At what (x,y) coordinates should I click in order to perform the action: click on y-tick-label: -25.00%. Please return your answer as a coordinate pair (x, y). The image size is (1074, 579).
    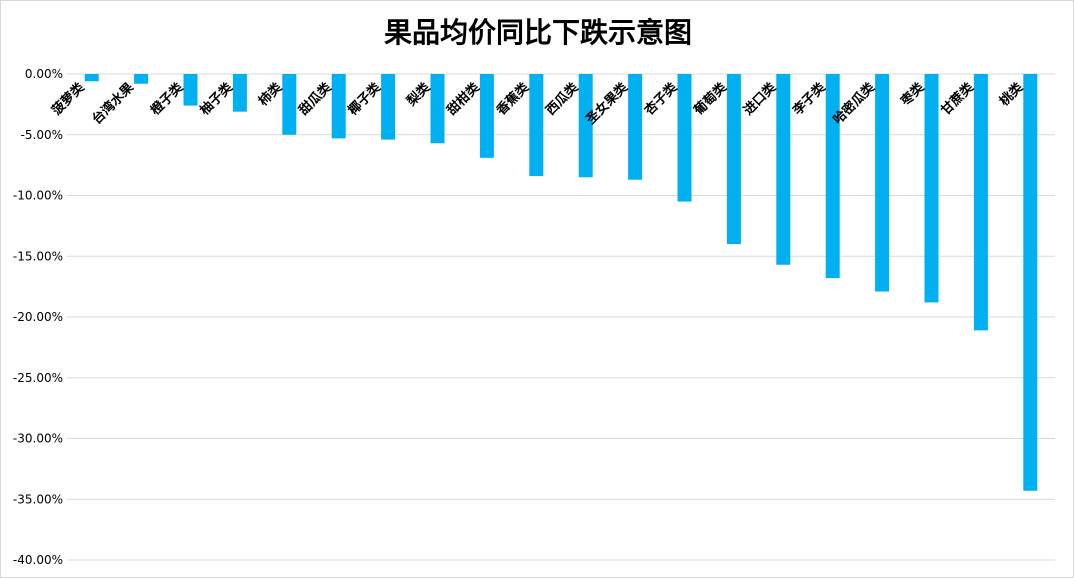
    Looking at the image, I should click on (38, 378).